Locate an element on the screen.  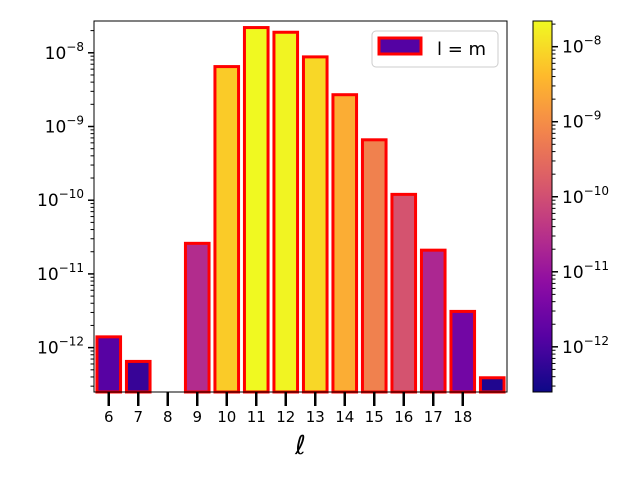
x-tick-label: 10 is located at coordinates (226, 417).